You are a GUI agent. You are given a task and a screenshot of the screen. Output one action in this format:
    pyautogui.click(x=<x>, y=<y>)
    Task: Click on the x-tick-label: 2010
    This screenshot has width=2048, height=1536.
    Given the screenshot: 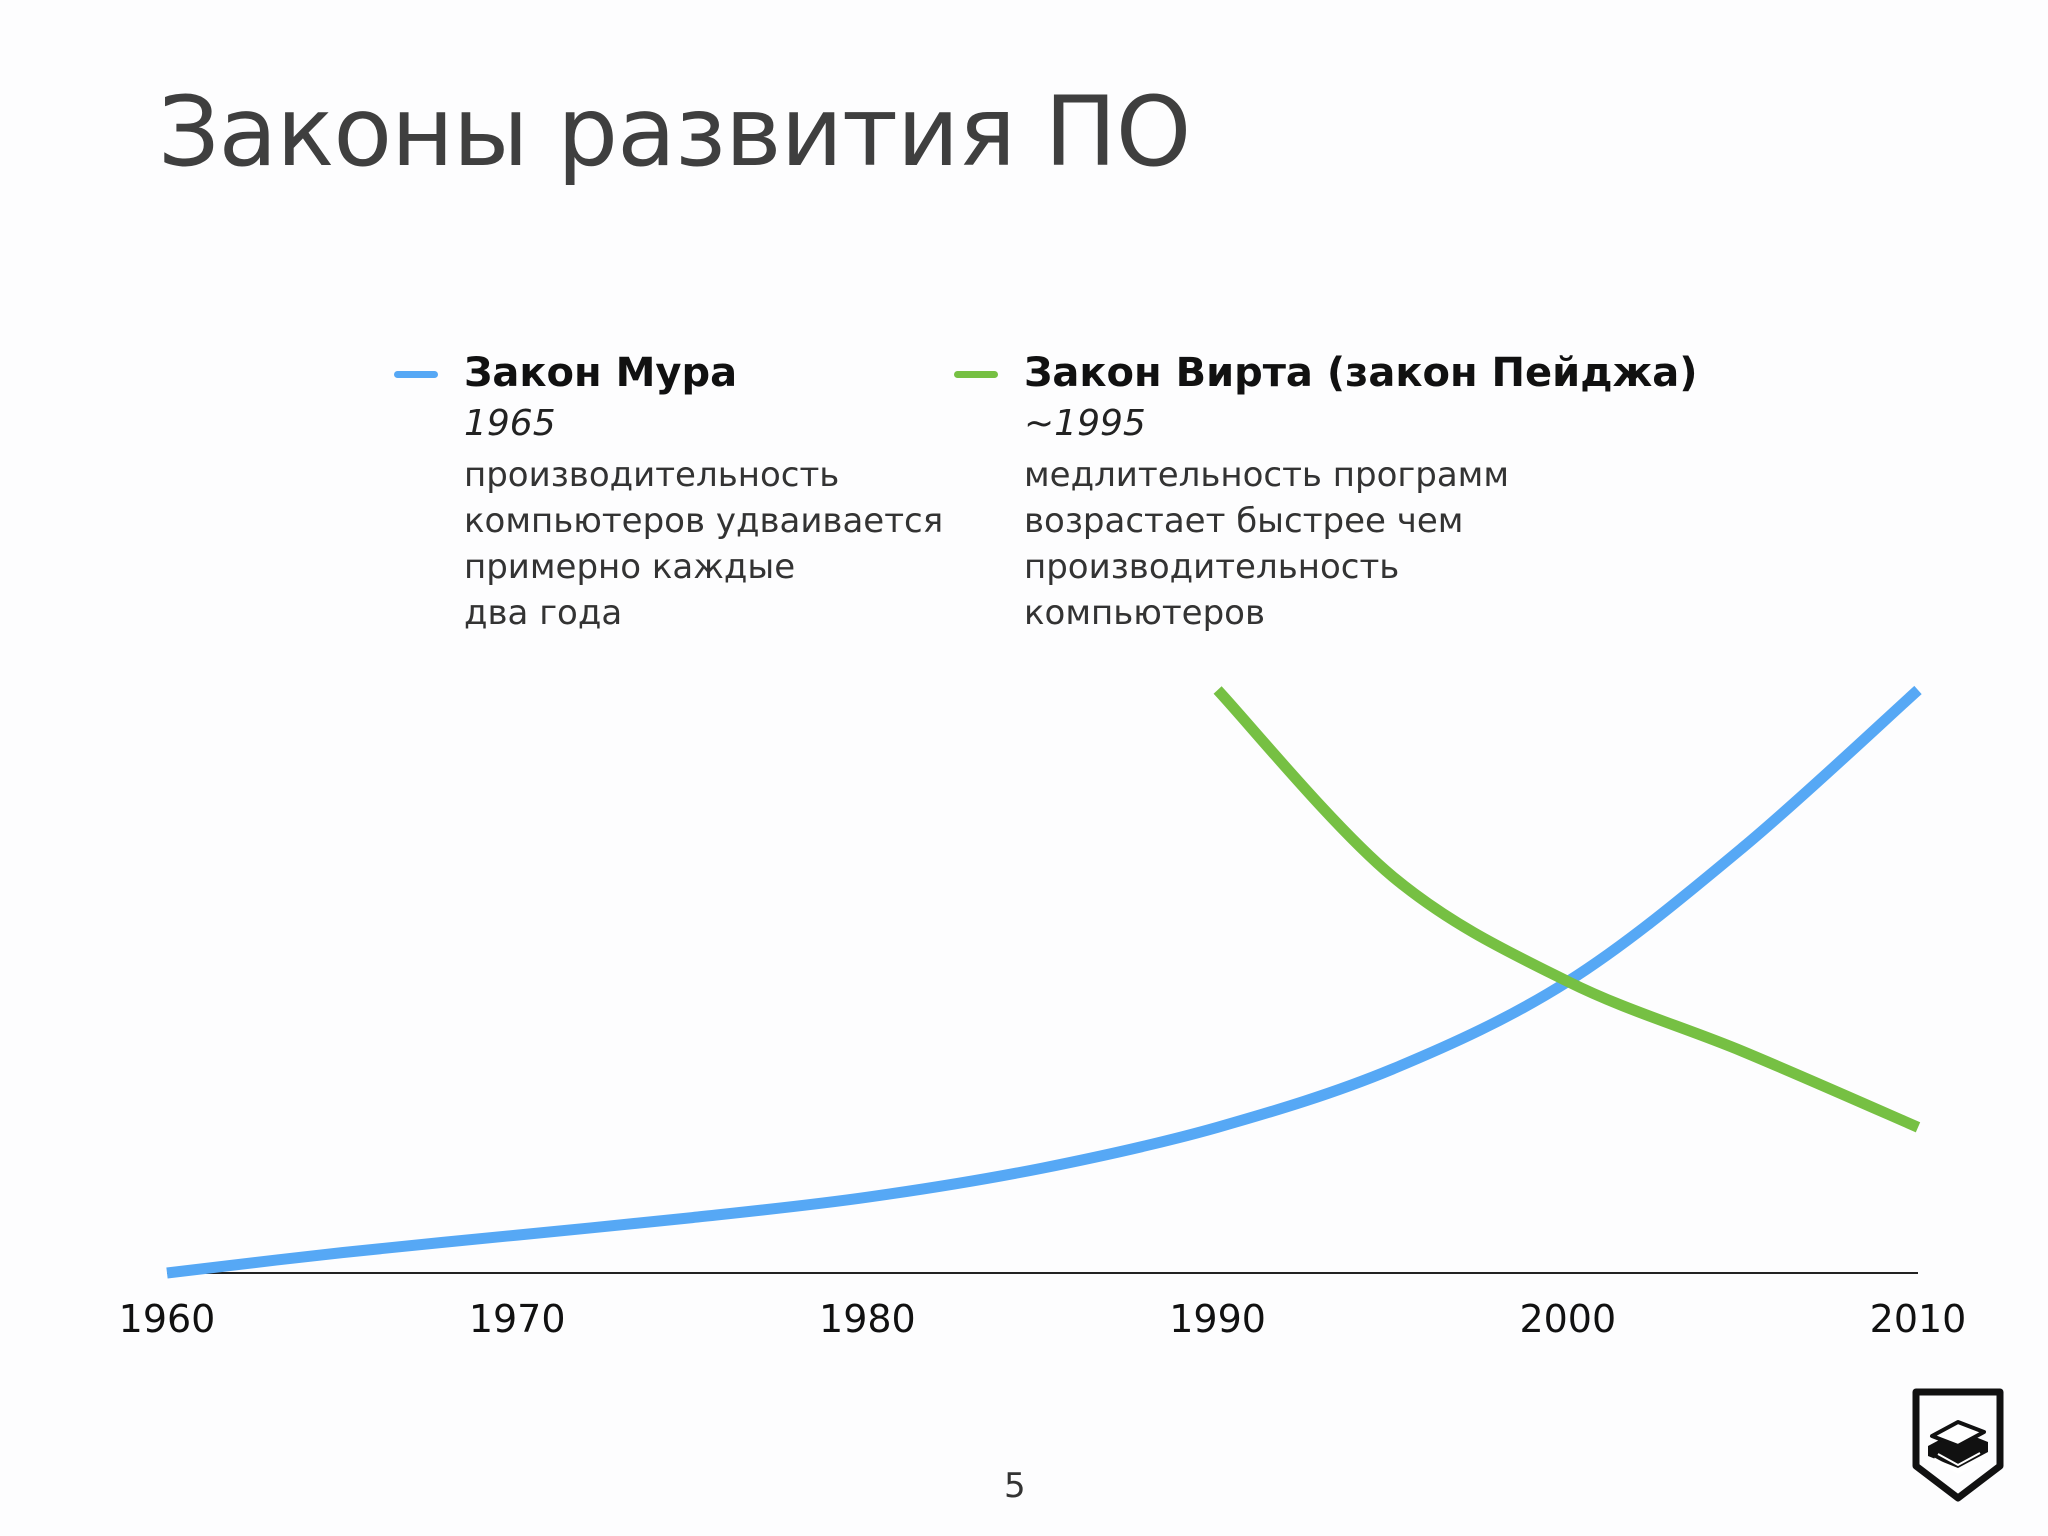 What is the action you would take?
    pyautogui.click(x=1918, y=1319)
    